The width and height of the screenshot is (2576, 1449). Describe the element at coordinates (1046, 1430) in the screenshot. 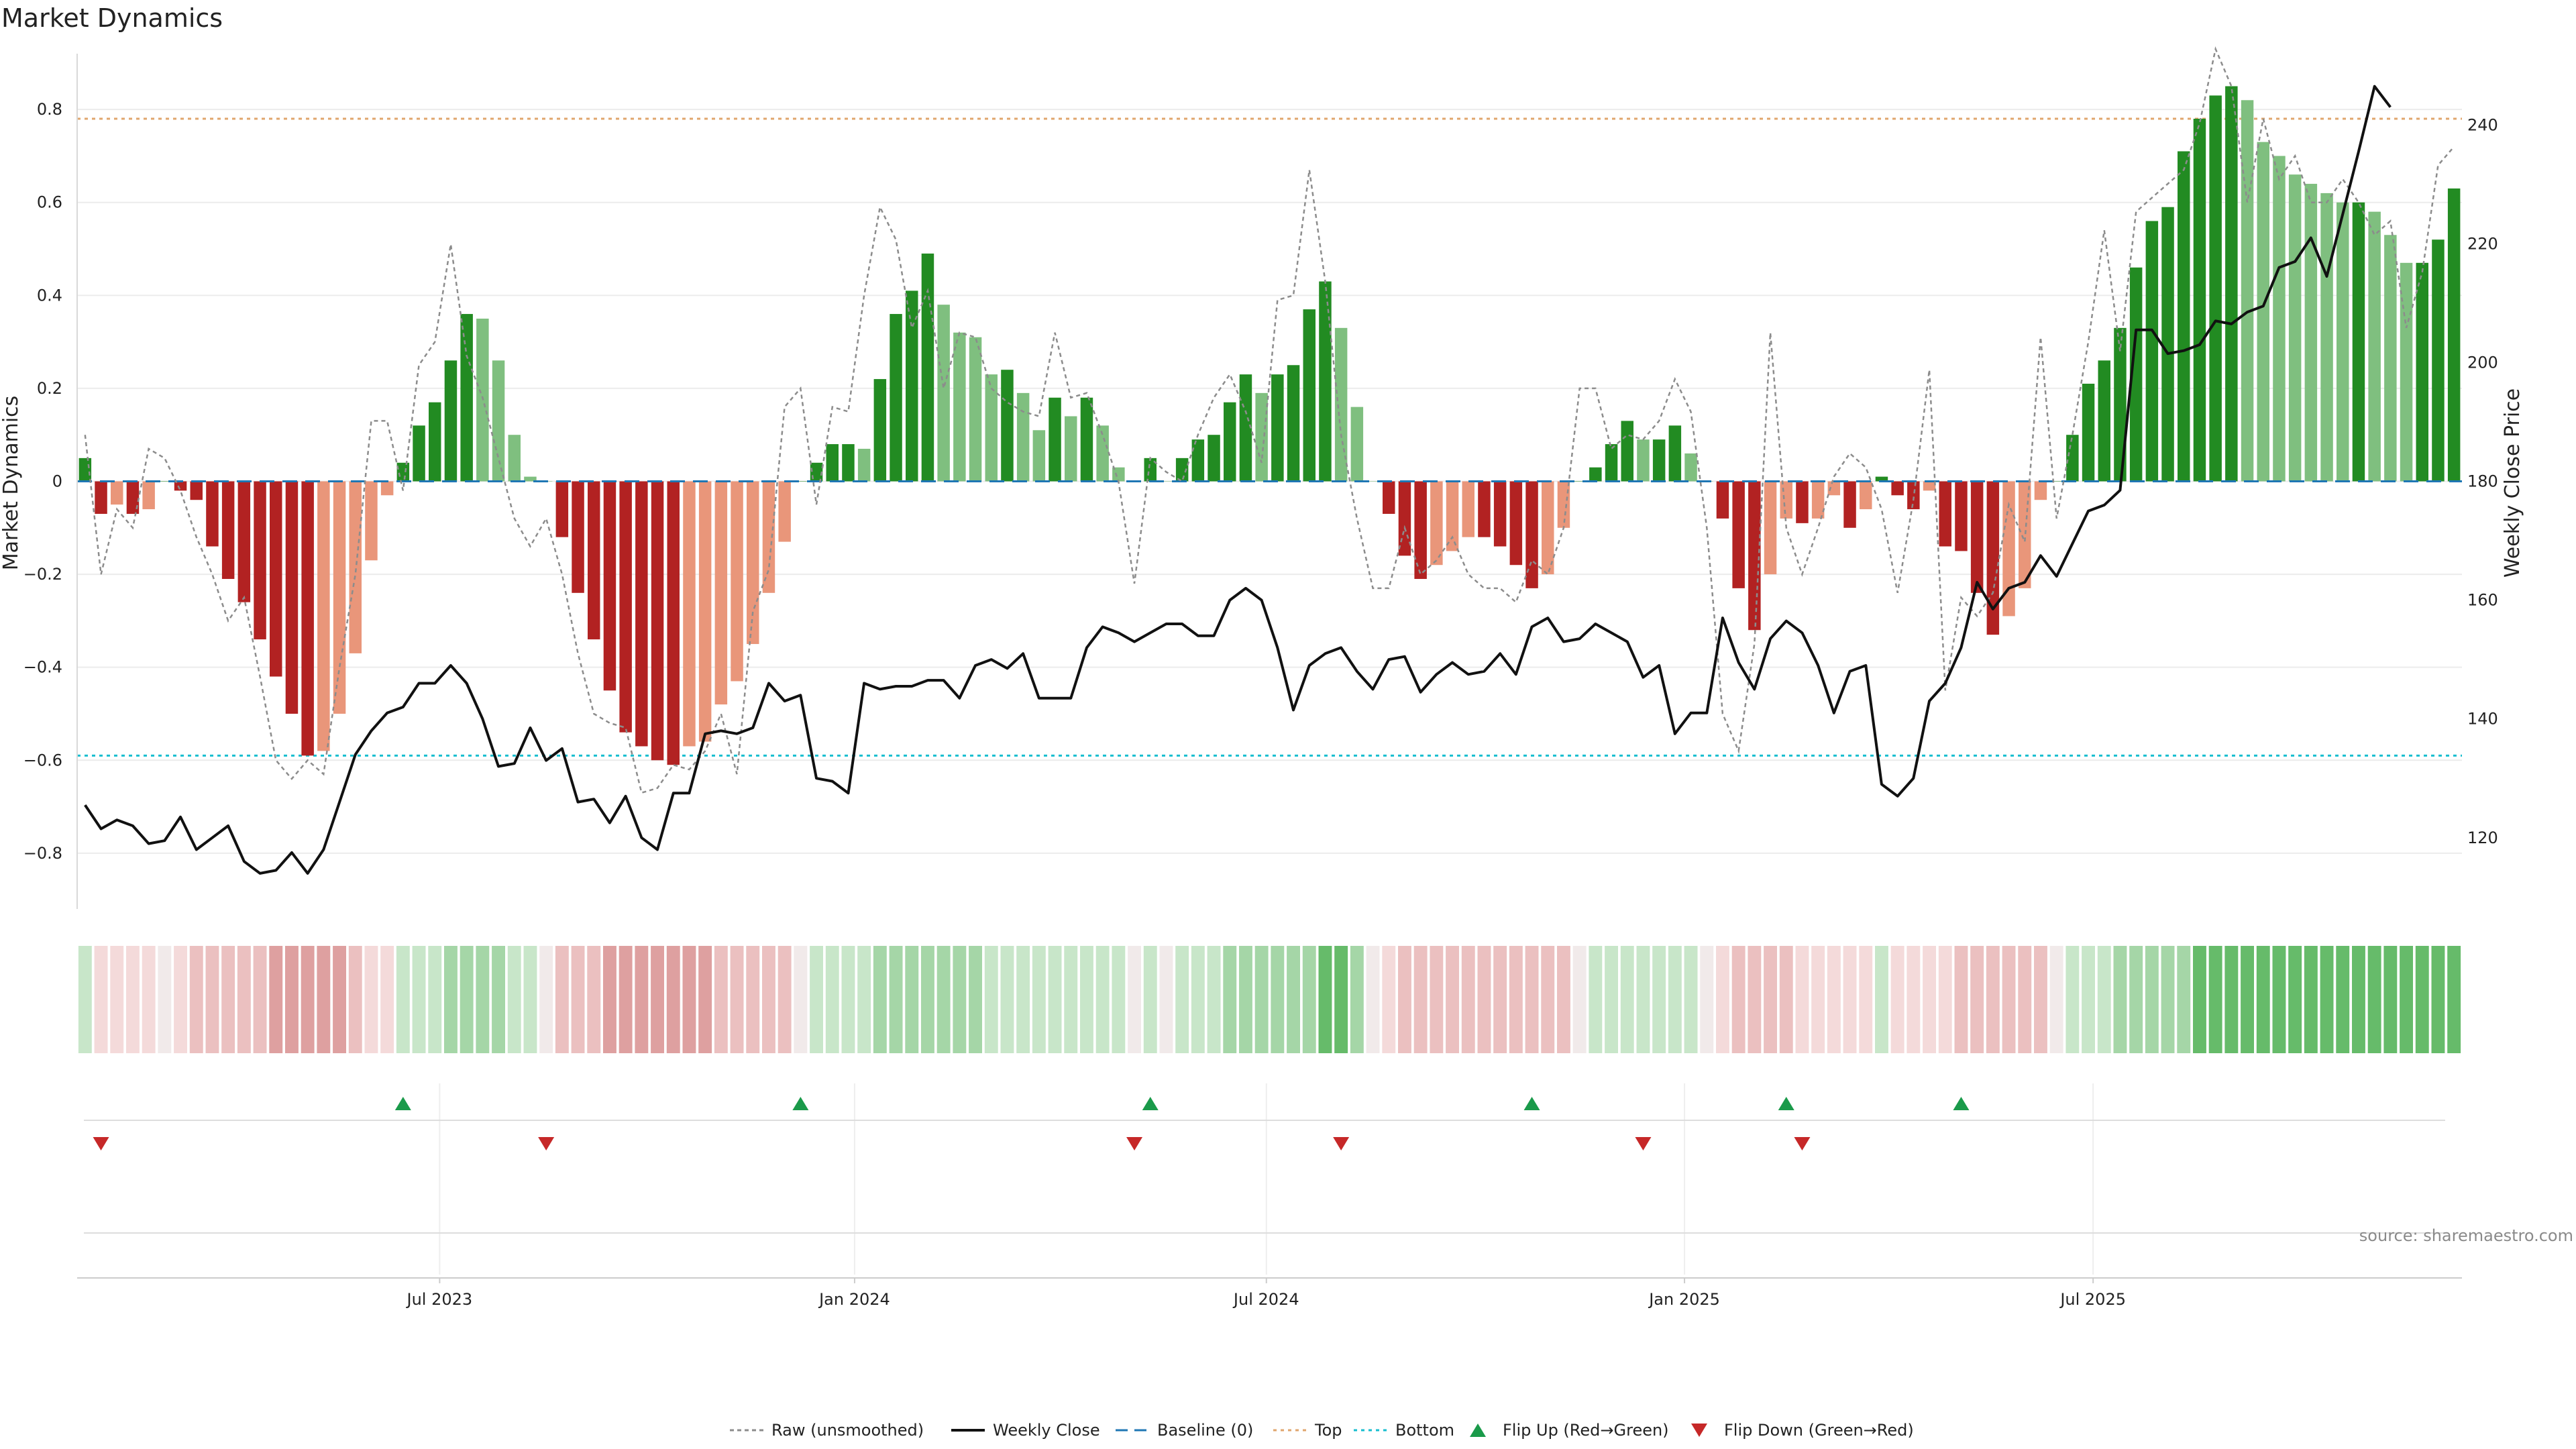

I see `legend-label: Weekly Close` at that location.